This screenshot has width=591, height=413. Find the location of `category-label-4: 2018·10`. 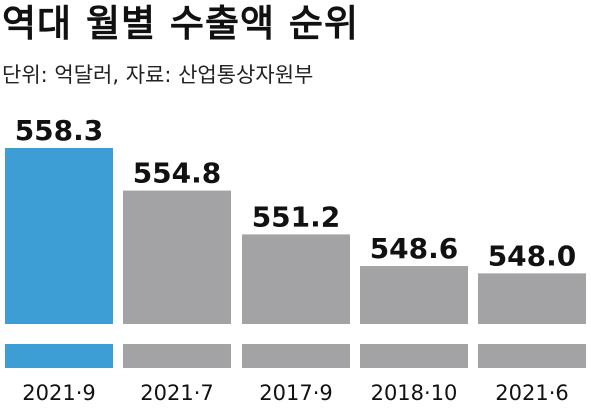

category-label-4: 2018·10 is located at coordinates (414, 393).